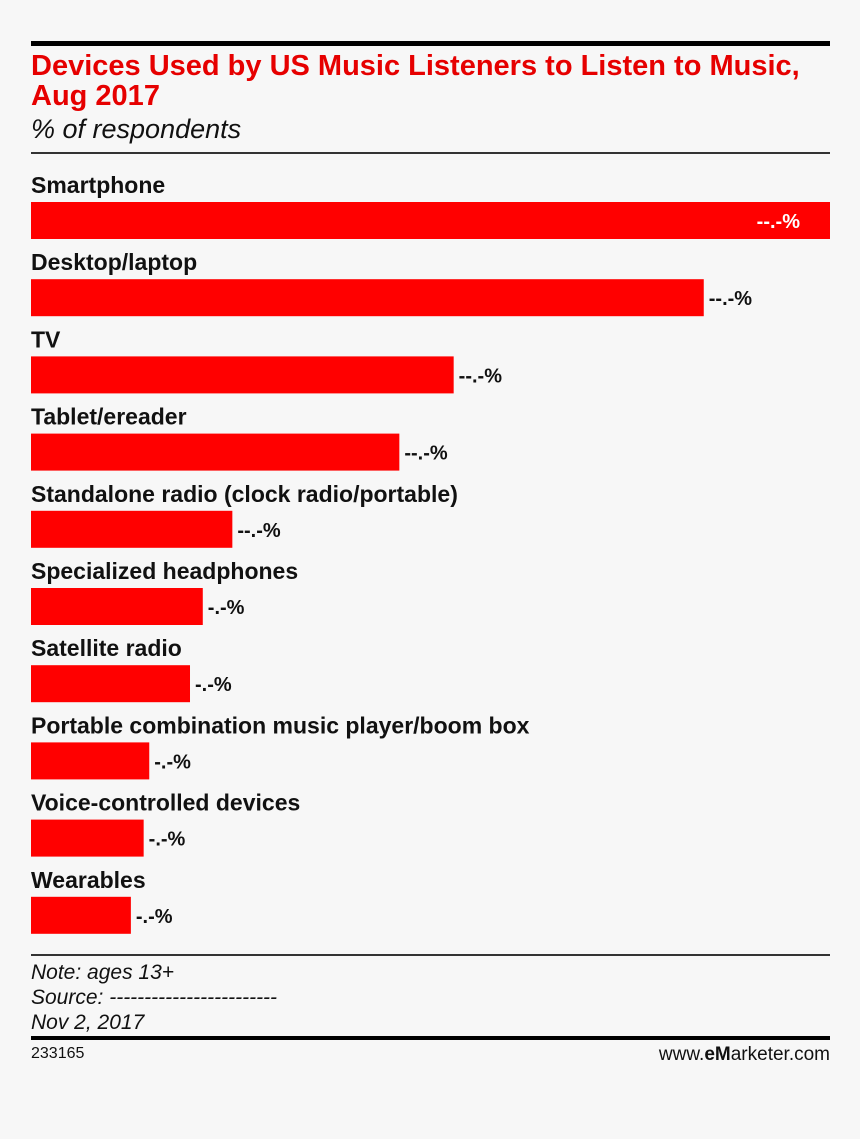 This screenshot has height=1139, width=860. What do you see at coordinates (164, 571) in the screenshot?
I see `category-label: Specialized headphones` at bounding box center [164, 571].